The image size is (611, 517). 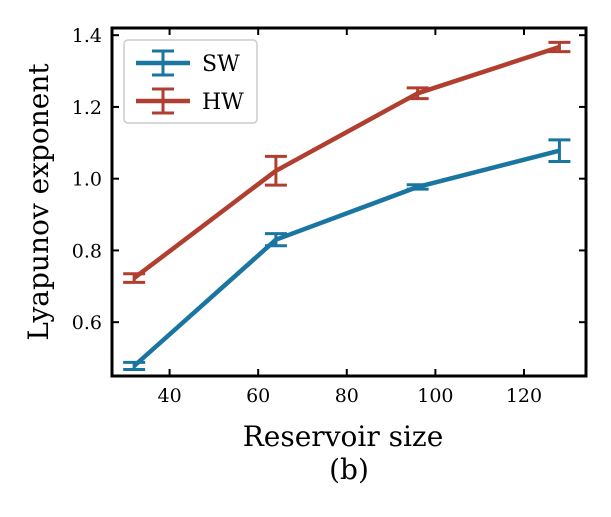 What do you see at coordinates (347, 396) in the screenshot?
I see `x-tick-label: 80` at bounding box center [347, 396].